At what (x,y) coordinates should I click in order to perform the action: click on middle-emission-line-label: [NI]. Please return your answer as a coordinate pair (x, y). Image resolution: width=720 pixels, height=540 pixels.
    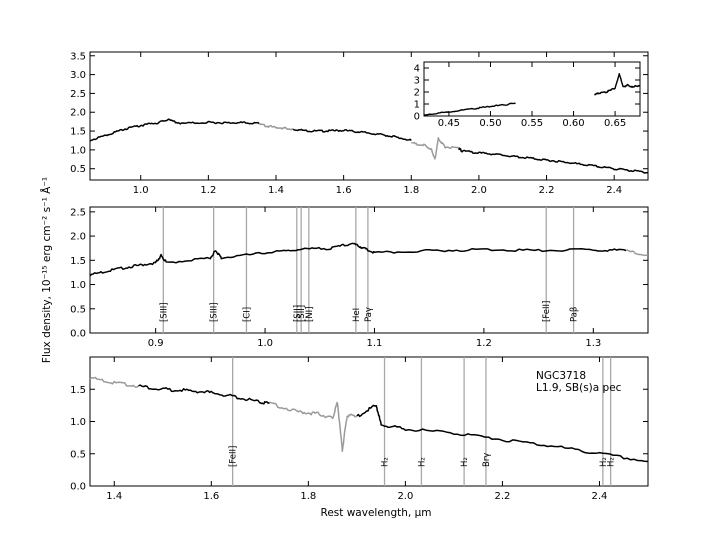
    Looking at the image, I should click on (310, 315).